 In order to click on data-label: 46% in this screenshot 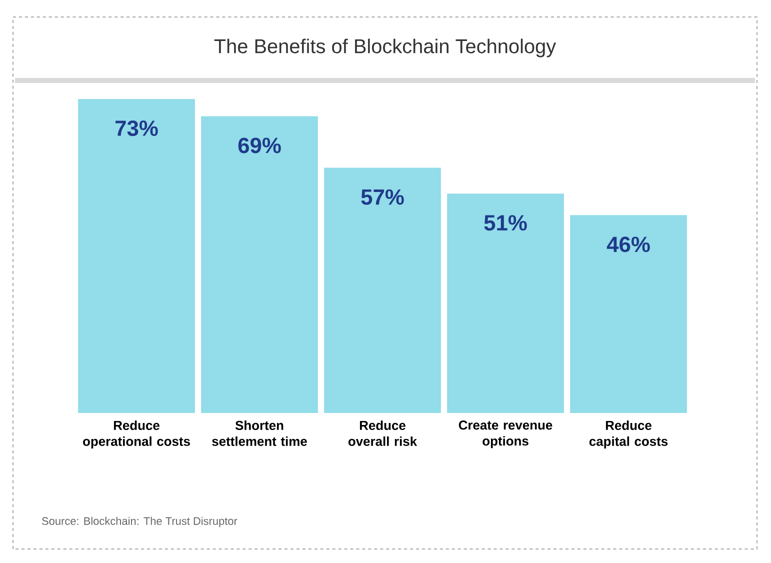, I will do `click(628, 244)`.